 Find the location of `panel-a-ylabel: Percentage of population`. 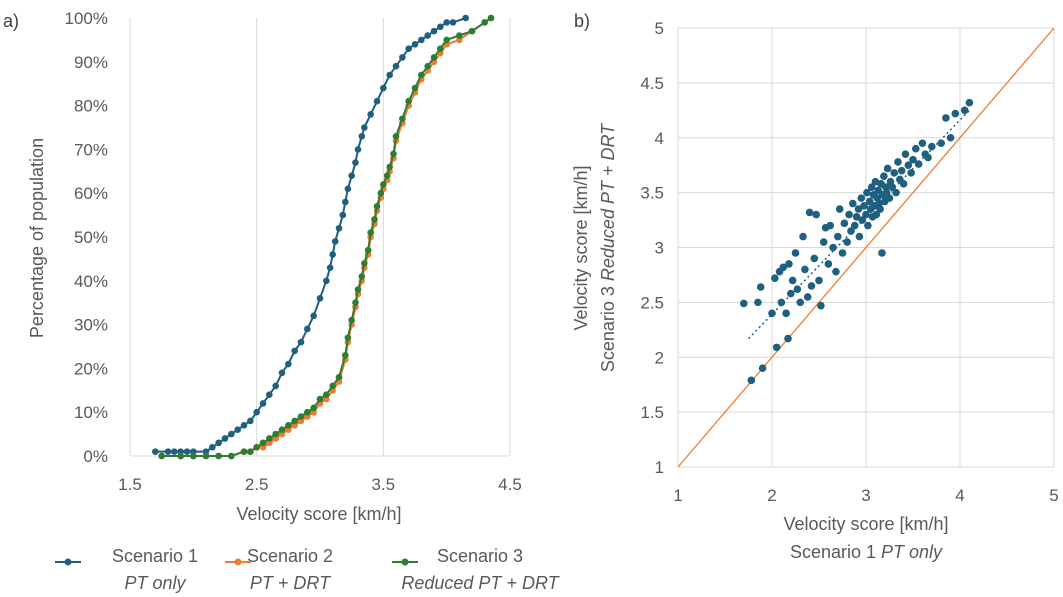

panel-a-ylabel: Percentage of population is located at coordinates (37, 238).